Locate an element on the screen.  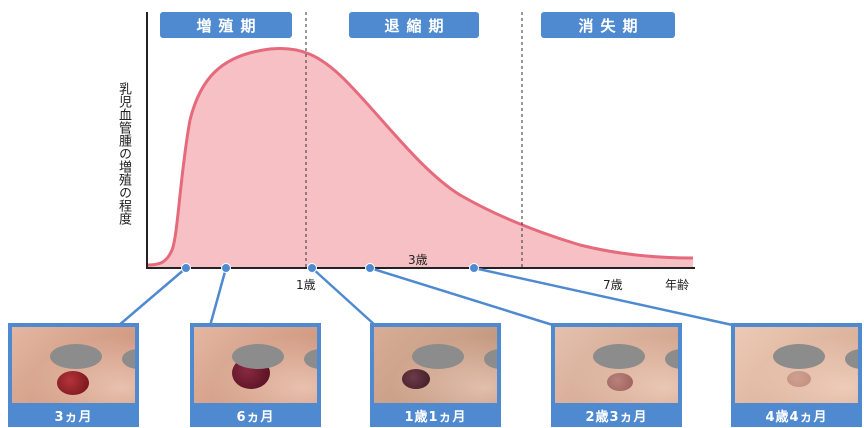
x-tick-1-year: 1歳 is located at coordinates (306, 285).